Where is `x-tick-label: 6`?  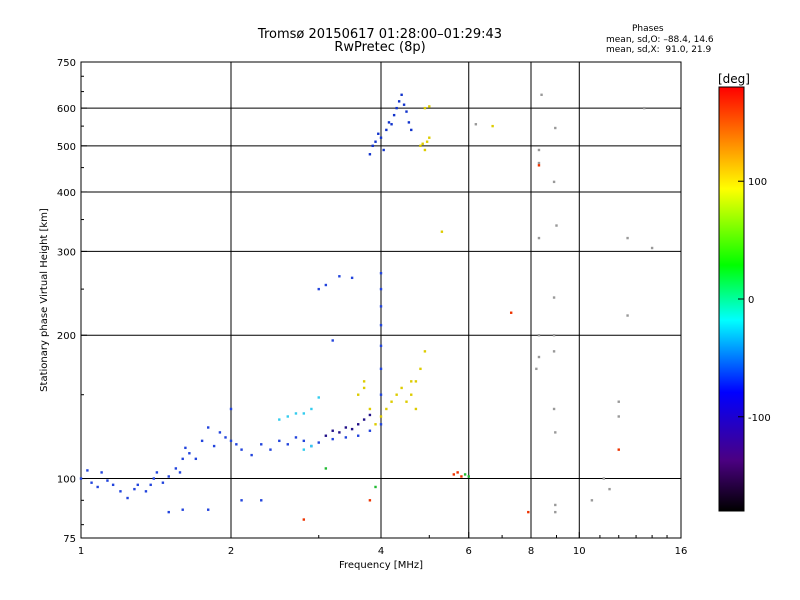
x-tick-label: 6 is located at coordinates (469, 551).